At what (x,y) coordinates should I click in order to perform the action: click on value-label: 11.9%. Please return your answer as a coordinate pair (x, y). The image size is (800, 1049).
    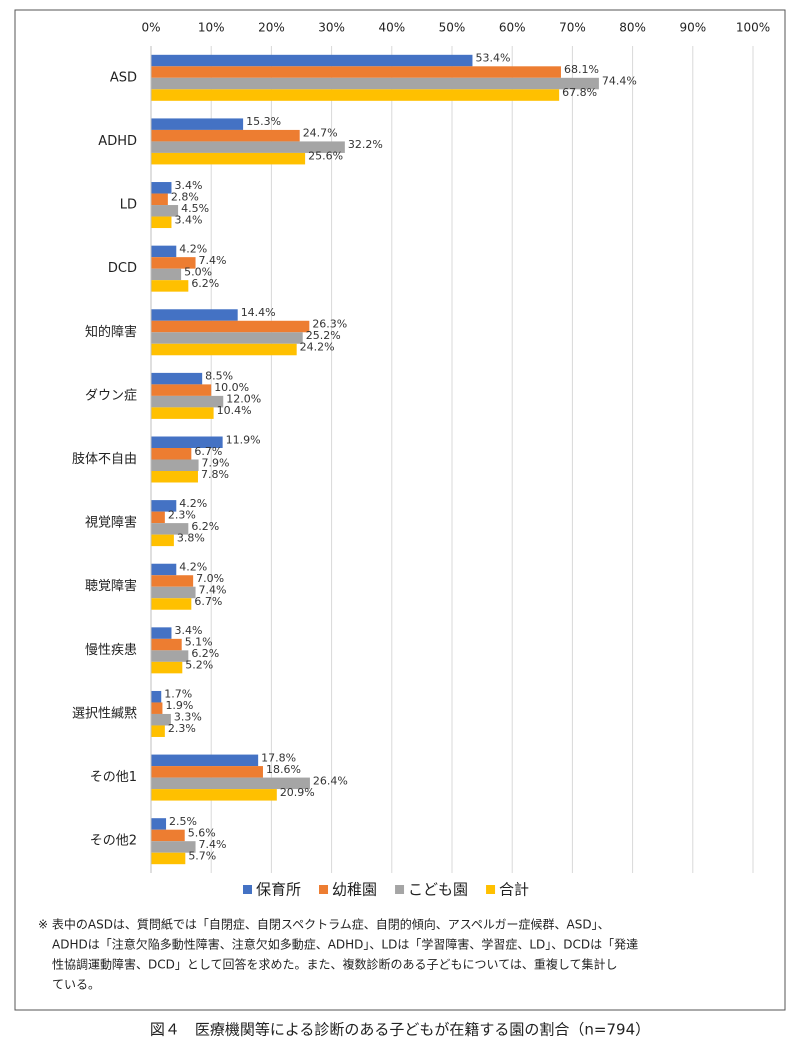
    Looking at the image, I should click on (243, 439).